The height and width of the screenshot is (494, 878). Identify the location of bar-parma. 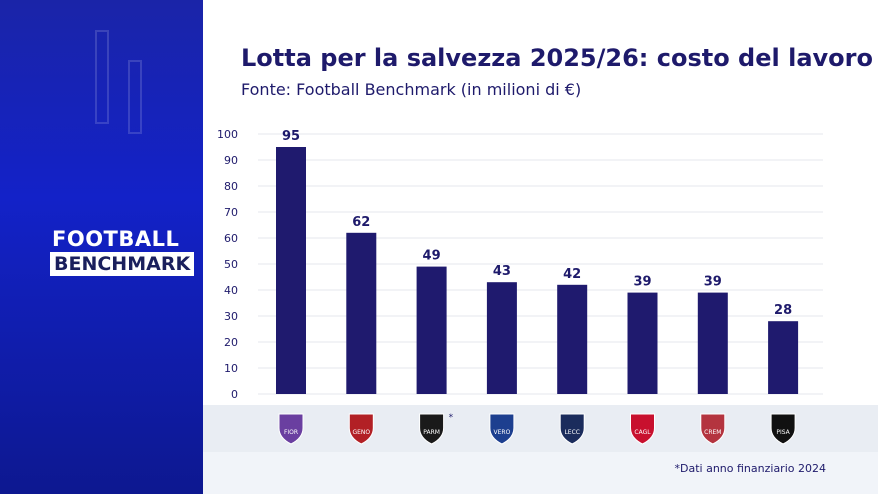
(431, 330).